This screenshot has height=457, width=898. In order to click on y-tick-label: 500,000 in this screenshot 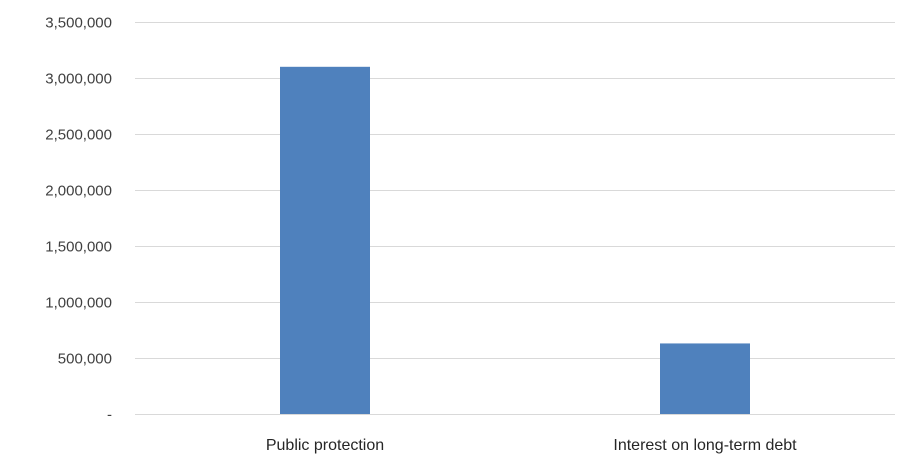, I will do `click(85, 359)`.